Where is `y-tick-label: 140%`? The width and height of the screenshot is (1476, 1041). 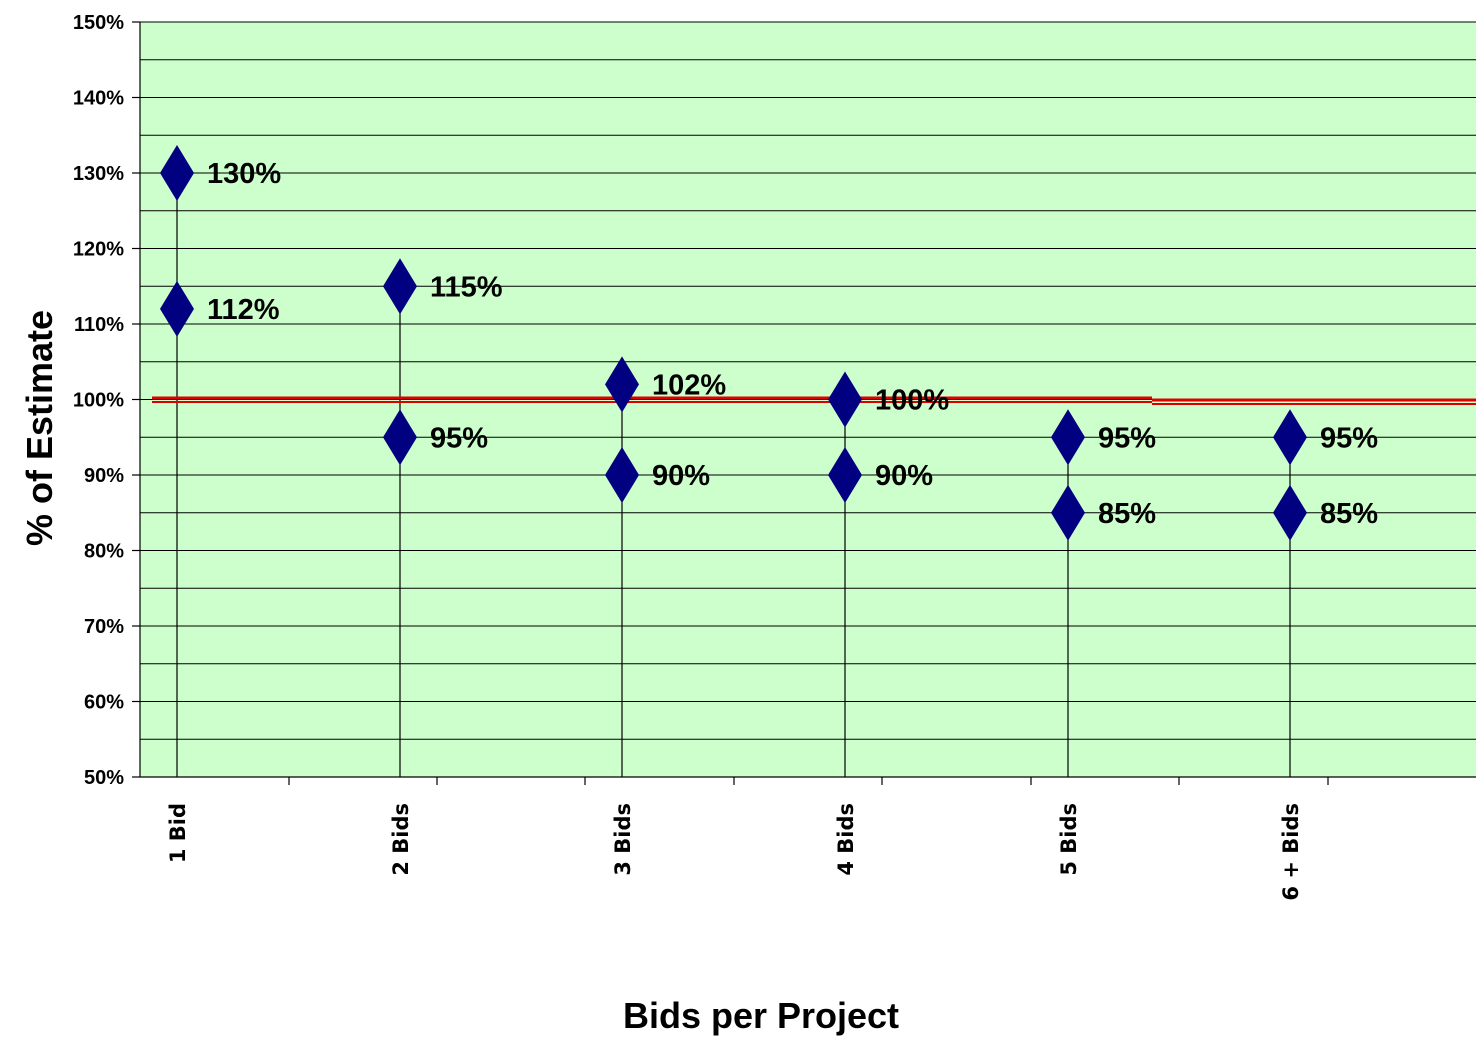
y-tick-label: 140% is located at coordinates (98, 99).